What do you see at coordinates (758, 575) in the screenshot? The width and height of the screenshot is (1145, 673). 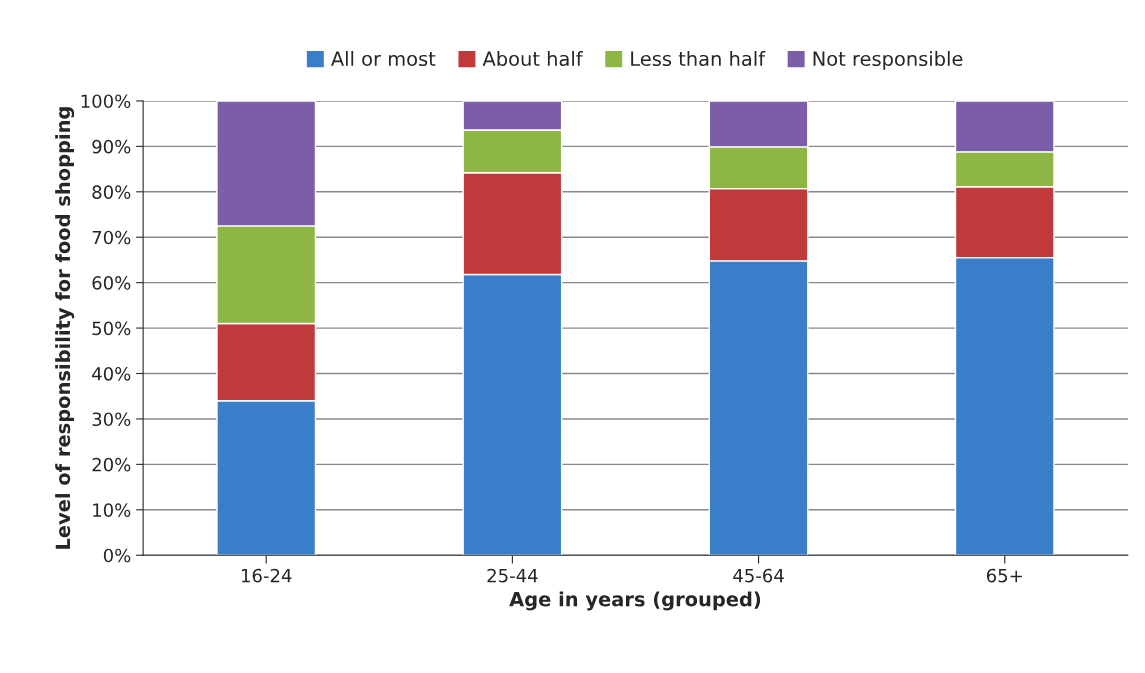 I see `x-tick-label: 45-64` at bounding box center [758, 575].